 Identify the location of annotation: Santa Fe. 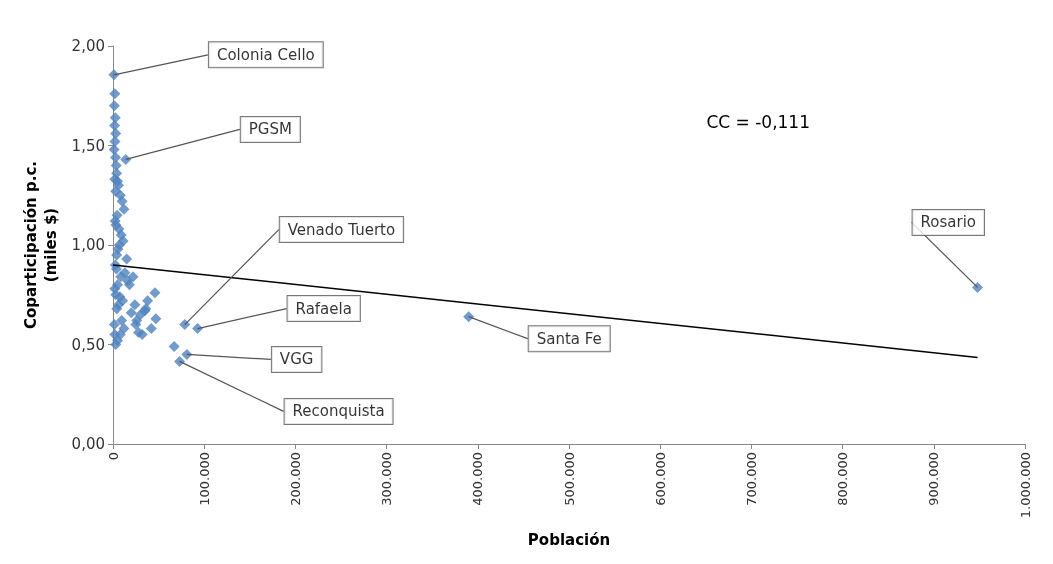
(569, 338).